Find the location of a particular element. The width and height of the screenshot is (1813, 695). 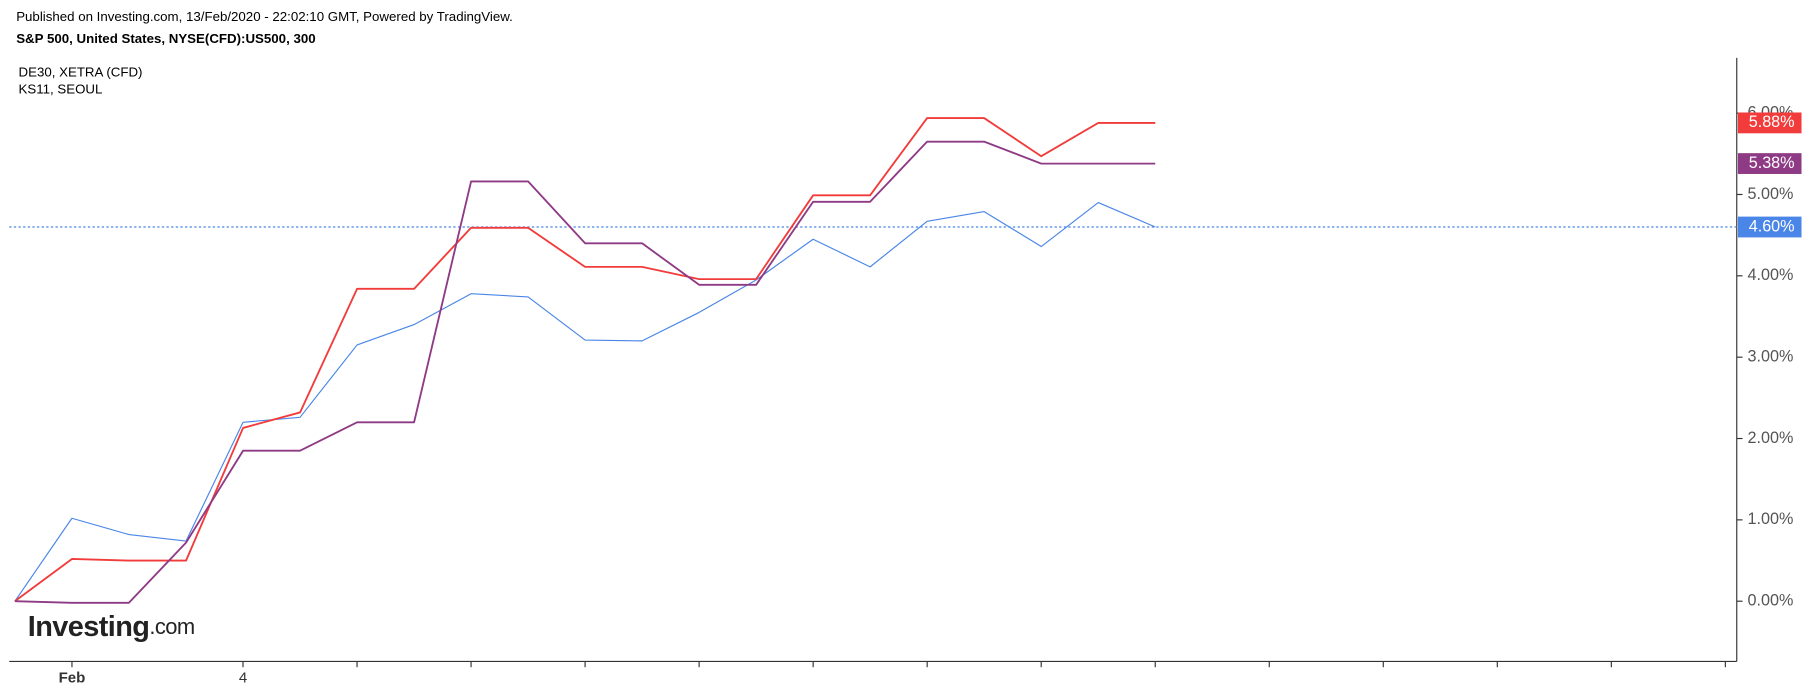

y-tick-label: 1.00% is located at coordinates (1771, 519).